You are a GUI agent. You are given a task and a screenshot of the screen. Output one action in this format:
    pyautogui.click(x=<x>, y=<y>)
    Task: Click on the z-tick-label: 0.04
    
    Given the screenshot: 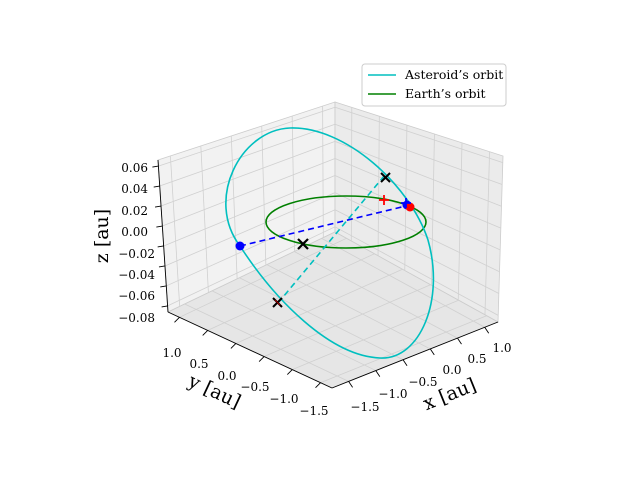 What is the action you would take?
    pyautogui.click(x=134, y=189)
    